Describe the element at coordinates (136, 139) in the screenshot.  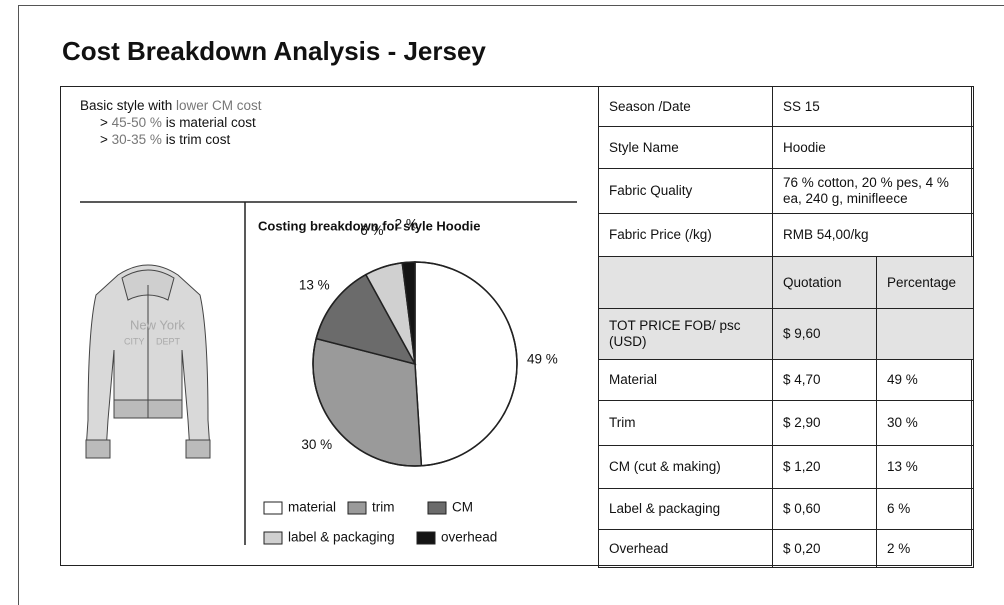
I see `note-highlight: 30-35 %` at that location.